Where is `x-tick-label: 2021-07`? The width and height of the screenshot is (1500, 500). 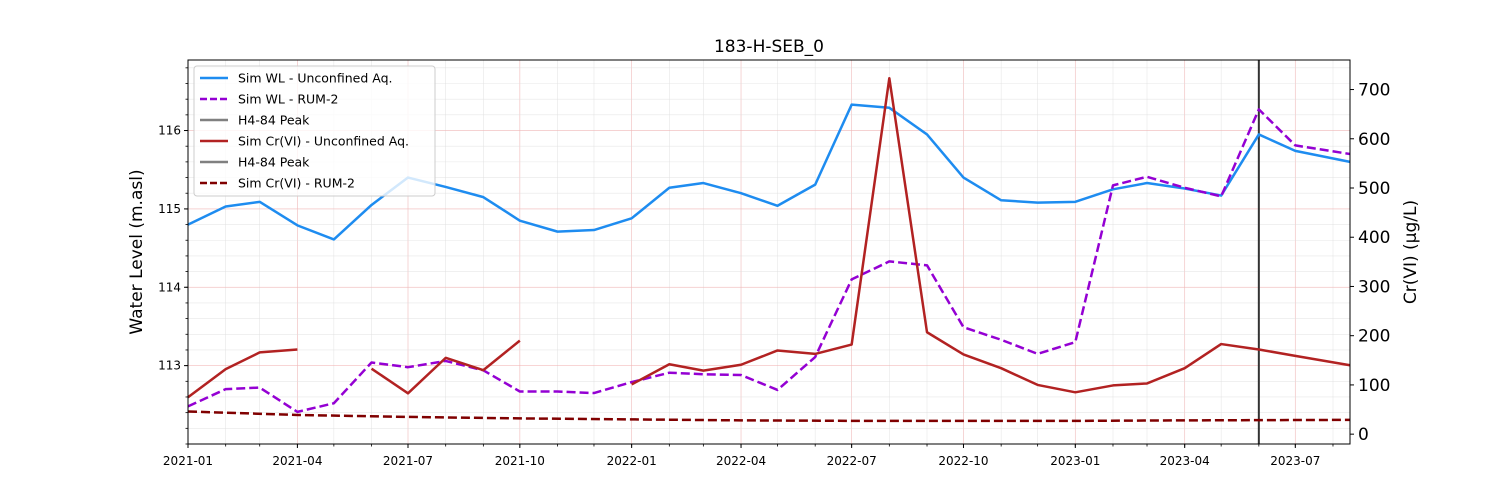
x-tick-label: 2021-07 is located at coordinates (408, 461).